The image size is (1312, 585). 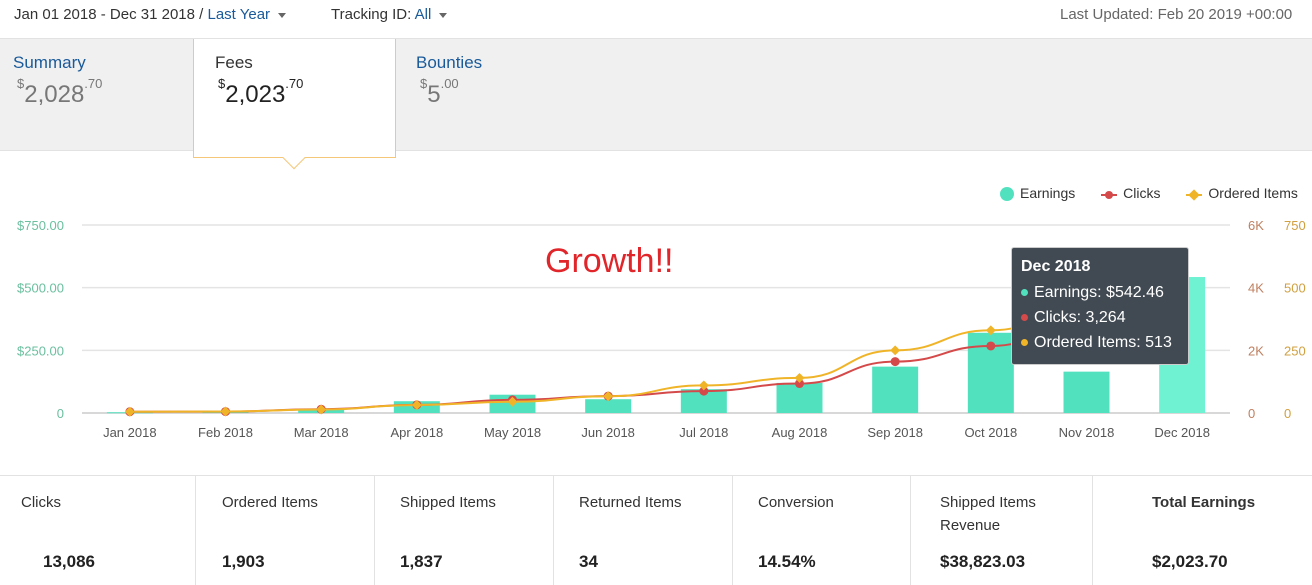 What do you see at coordinates (1182, 432) in the screenshot?
I see `x-axis-tick: Dec 2018` at bounding box center [1182, 432].